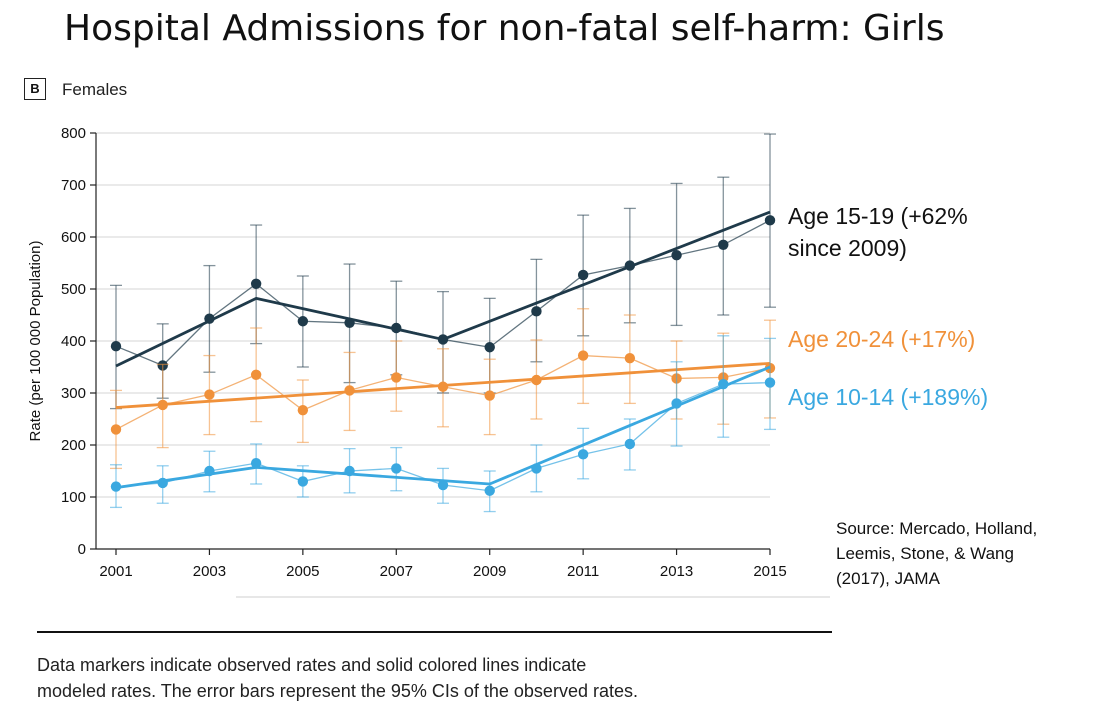  What do you see at coordinates (115, 571) in the screenshot?
I see `x-tick-label: 2001` at bounding box center [115, 571].